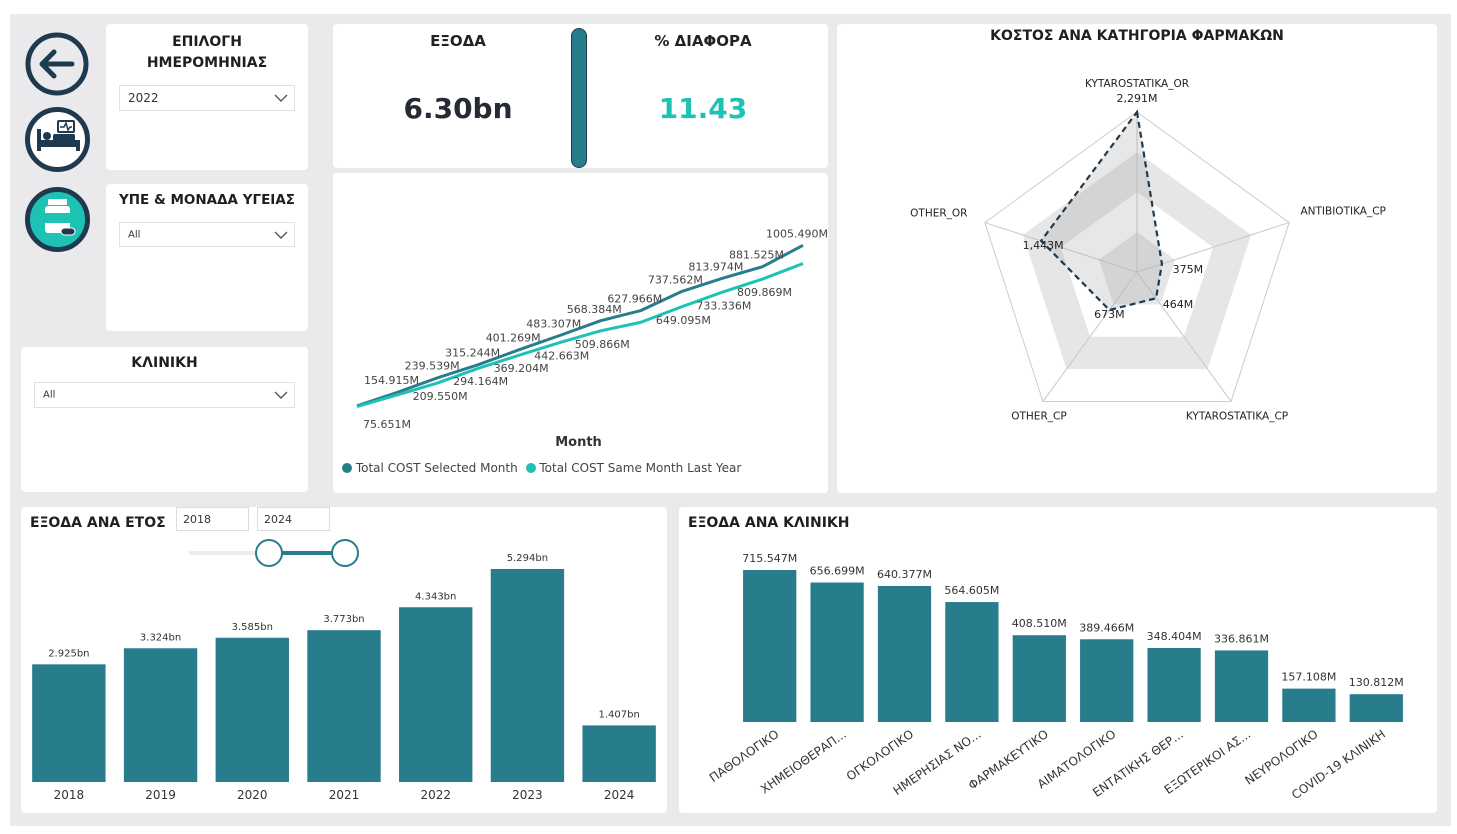 The image size is (1457, 834). Describe the element at coordinates (1137, 98) in the screenshot. I see `radar-value-label: 2,291M` at that location.